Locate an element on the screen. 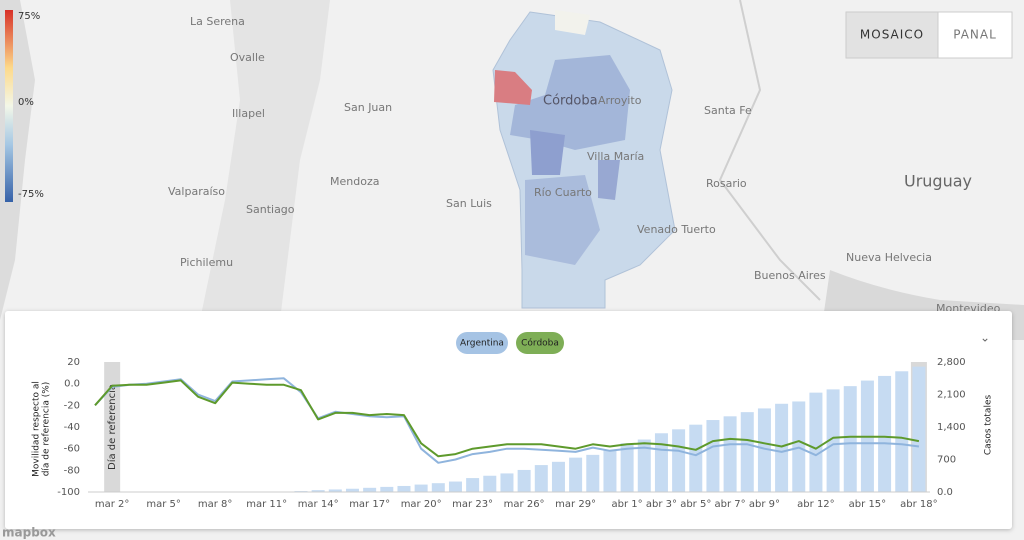 The image size is (1024, 540). x-tick-label: abr 5° is located at coordinates (695, 504).